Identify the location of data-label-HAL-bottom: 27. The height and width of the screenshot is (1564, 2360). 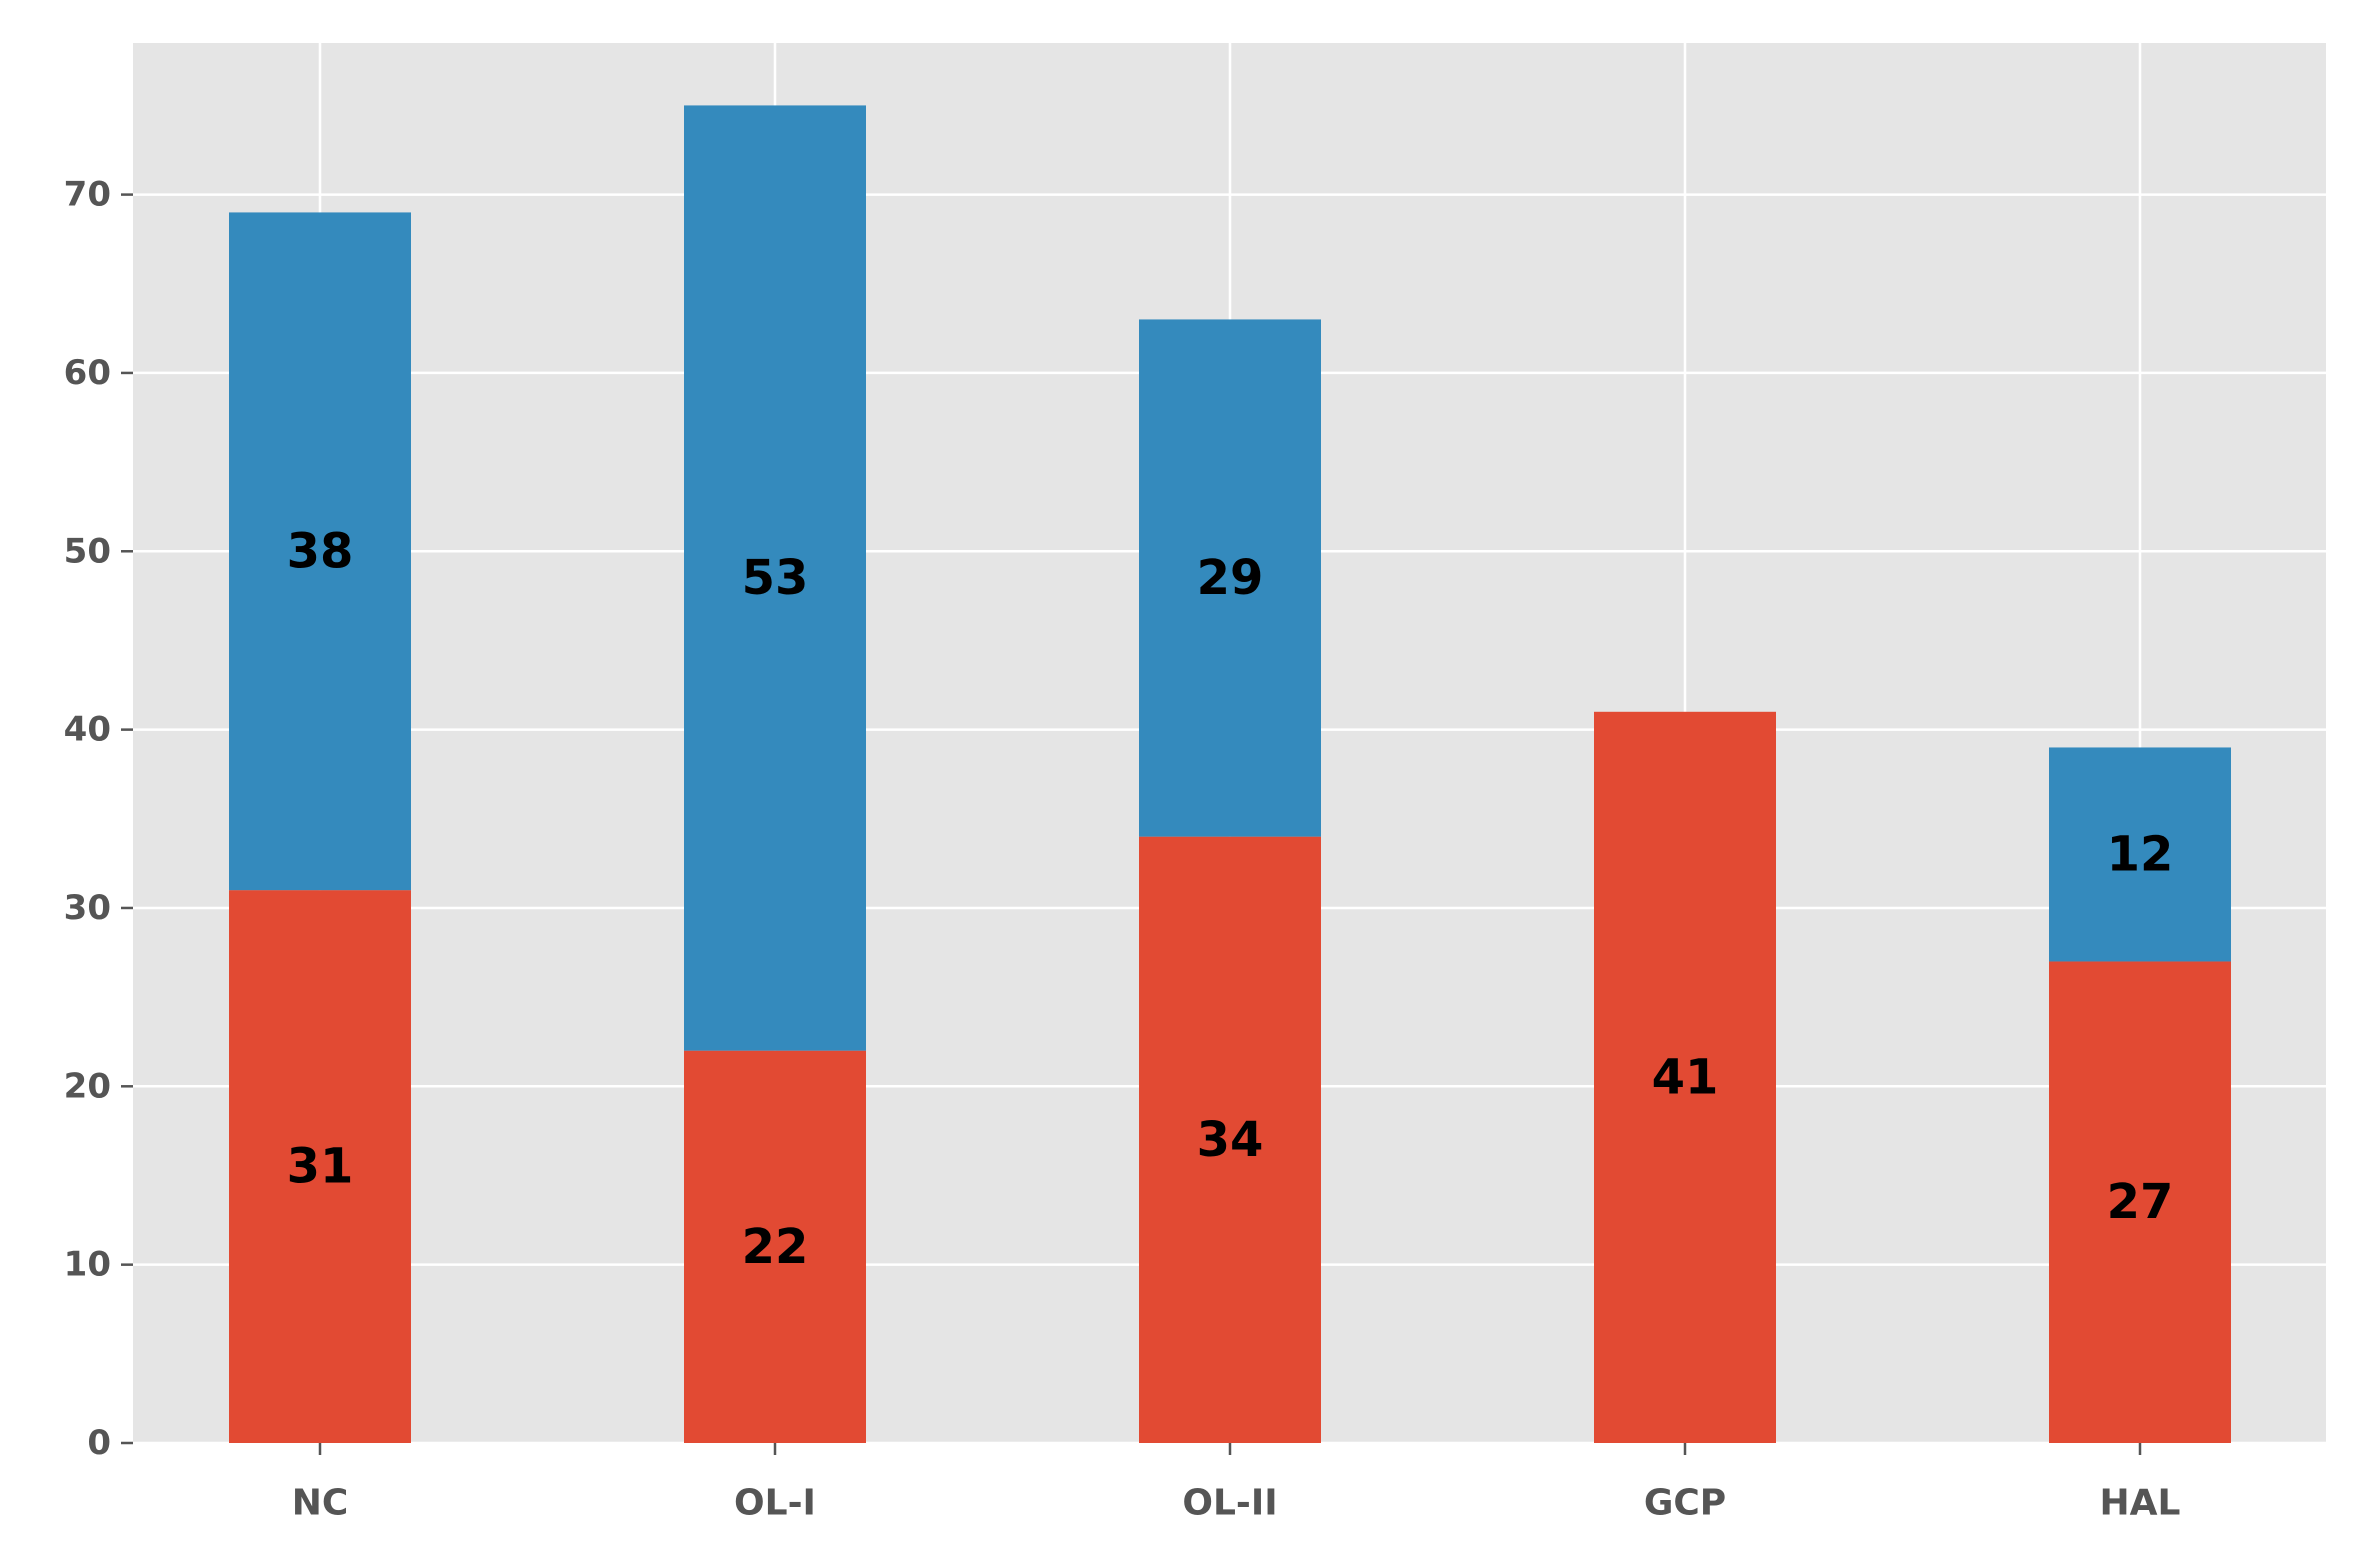
(2140, 1202).